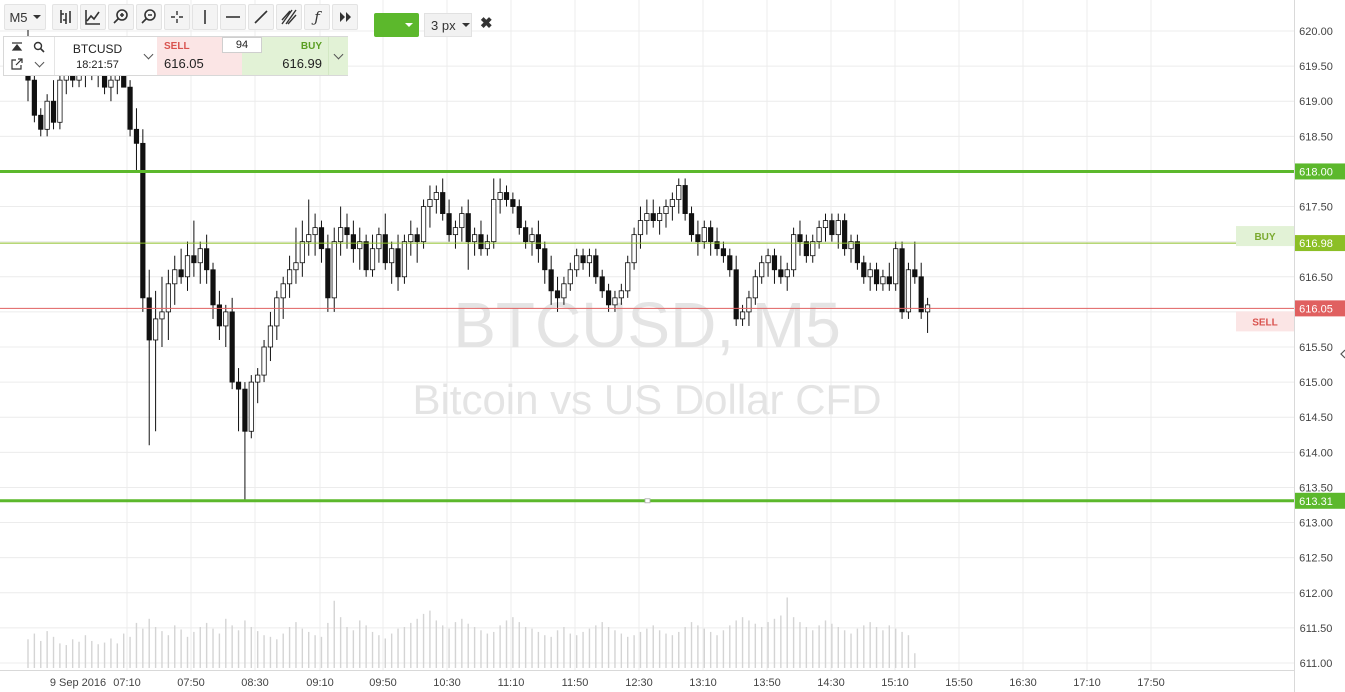 The width and height of the screenshot is (1345, 692). Describe the element at coordinates (205, 17) in the screenshot. I see `vertical-line-button` at that location.